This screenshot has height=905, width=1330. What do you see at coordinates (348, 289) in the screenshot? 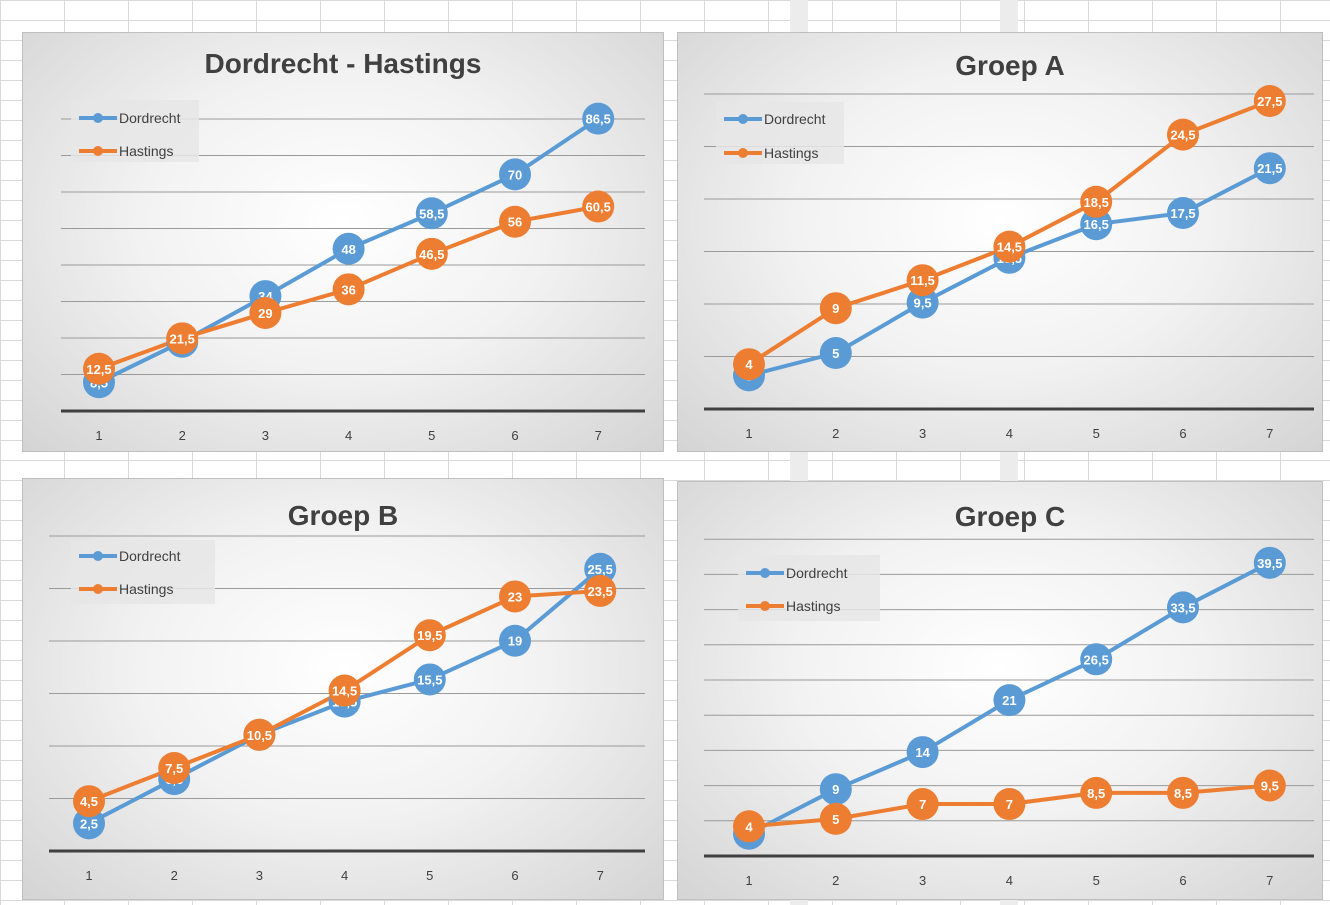
I see `data-label: 36` at bounding box center [348, 289].